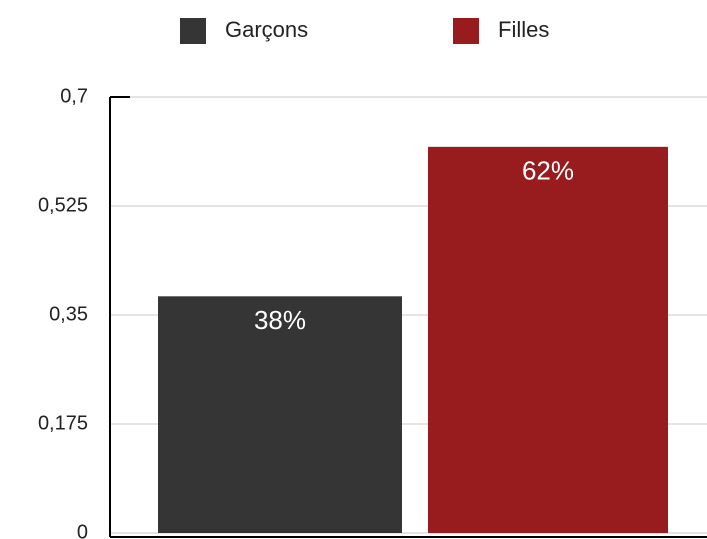 The height and width of the screenshot is (539, 707). I want to click on legend-label: Filles, so click(523, 29).